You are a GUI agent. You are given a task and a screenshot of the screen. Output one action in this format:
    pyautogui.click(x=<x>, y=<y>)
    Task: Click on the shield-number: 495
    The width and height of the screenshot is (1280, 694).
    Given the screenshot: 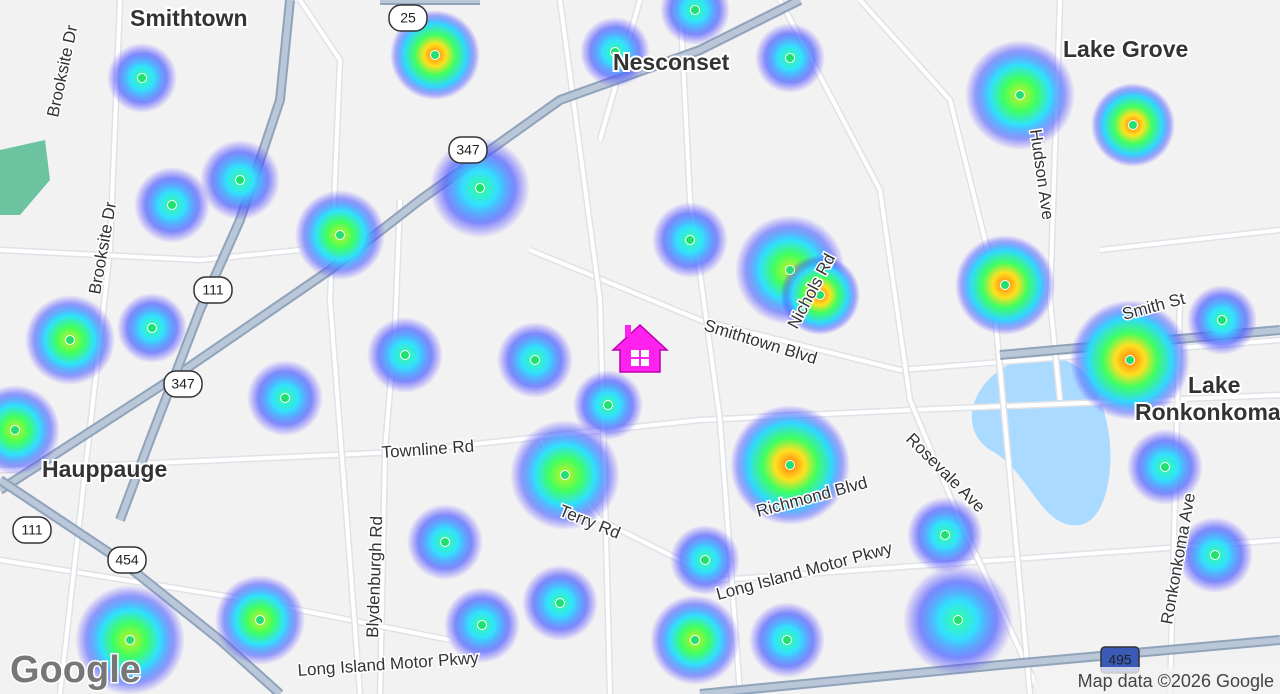 What is the action you would take?
    pyautogui.click(x=1120, y=660)
    